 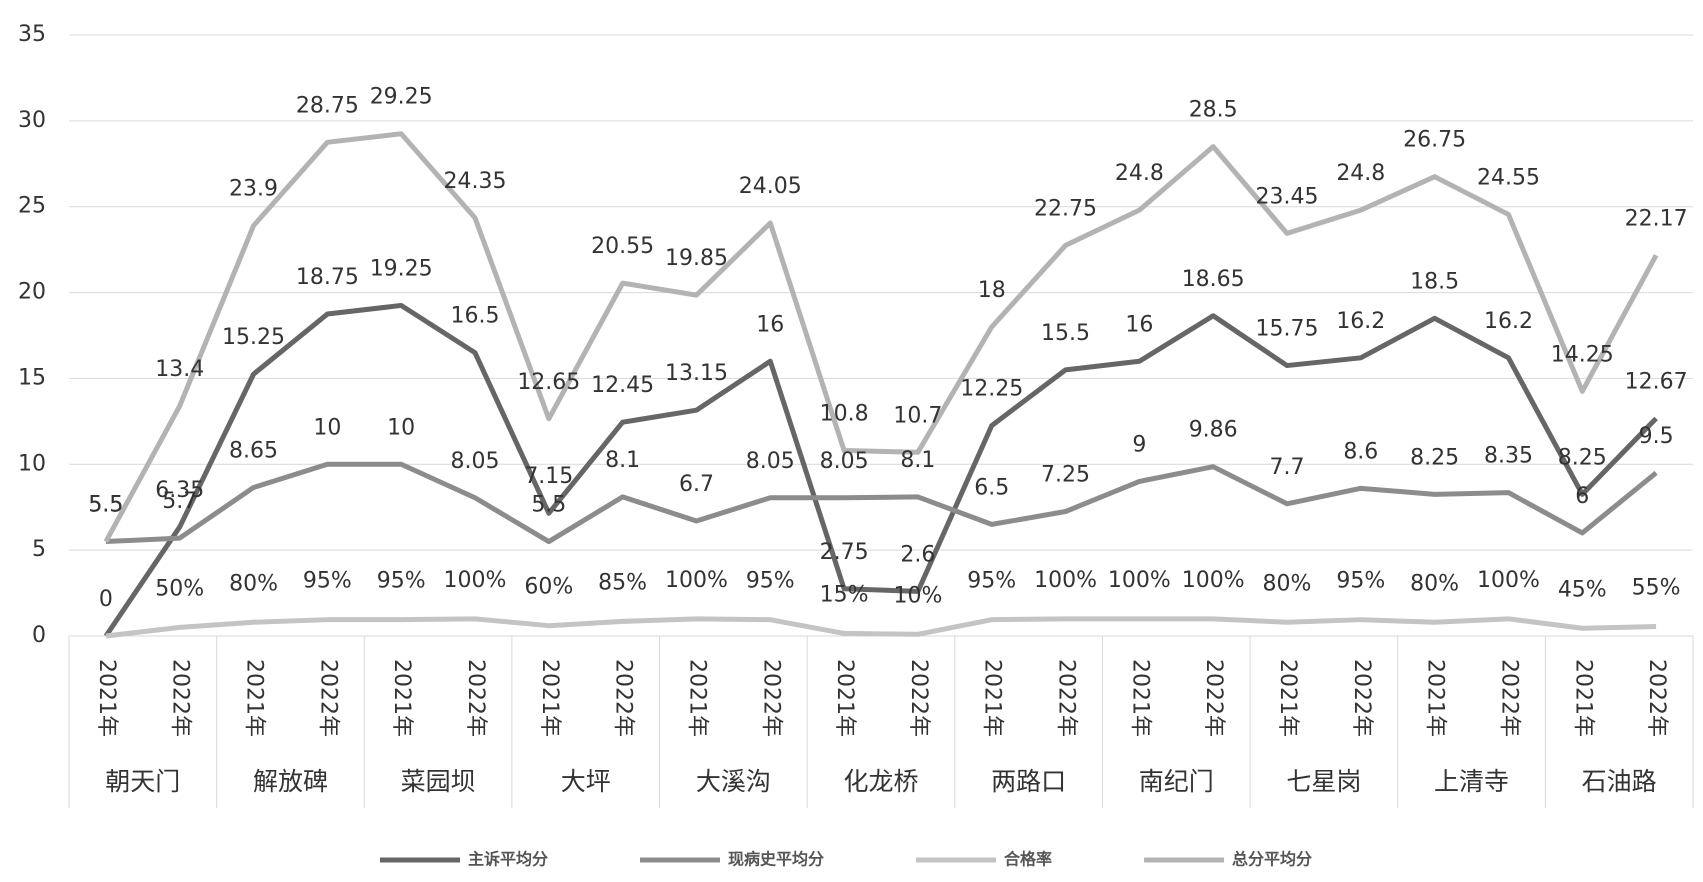 I want to click on data-label: 55%, so click(x=1656, y=588).